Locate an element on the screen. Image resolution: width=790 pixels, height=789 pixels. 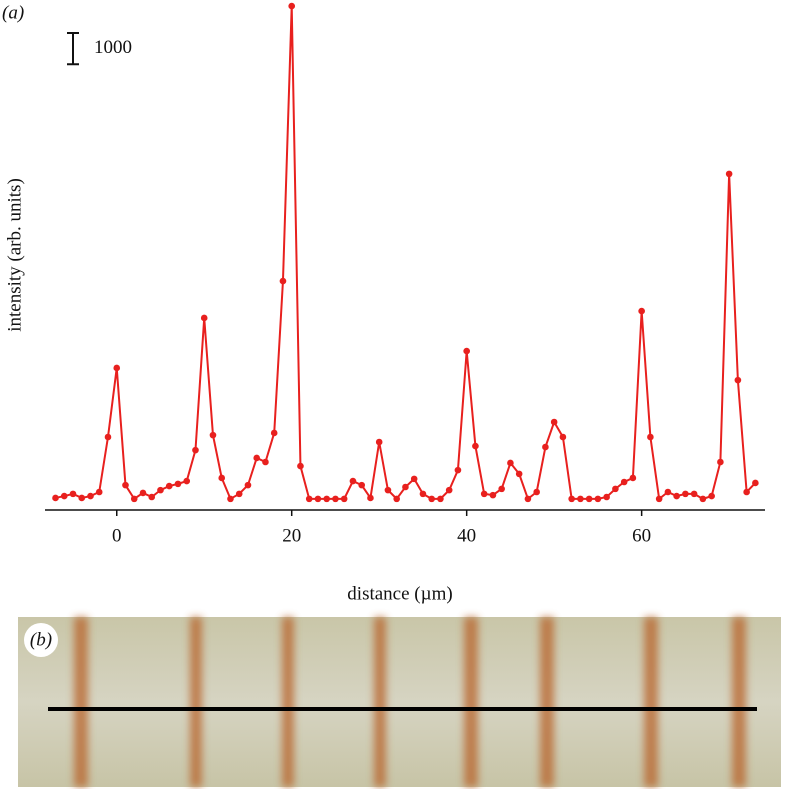
x-tick-label: 40 is located at coordinates (466, 535).